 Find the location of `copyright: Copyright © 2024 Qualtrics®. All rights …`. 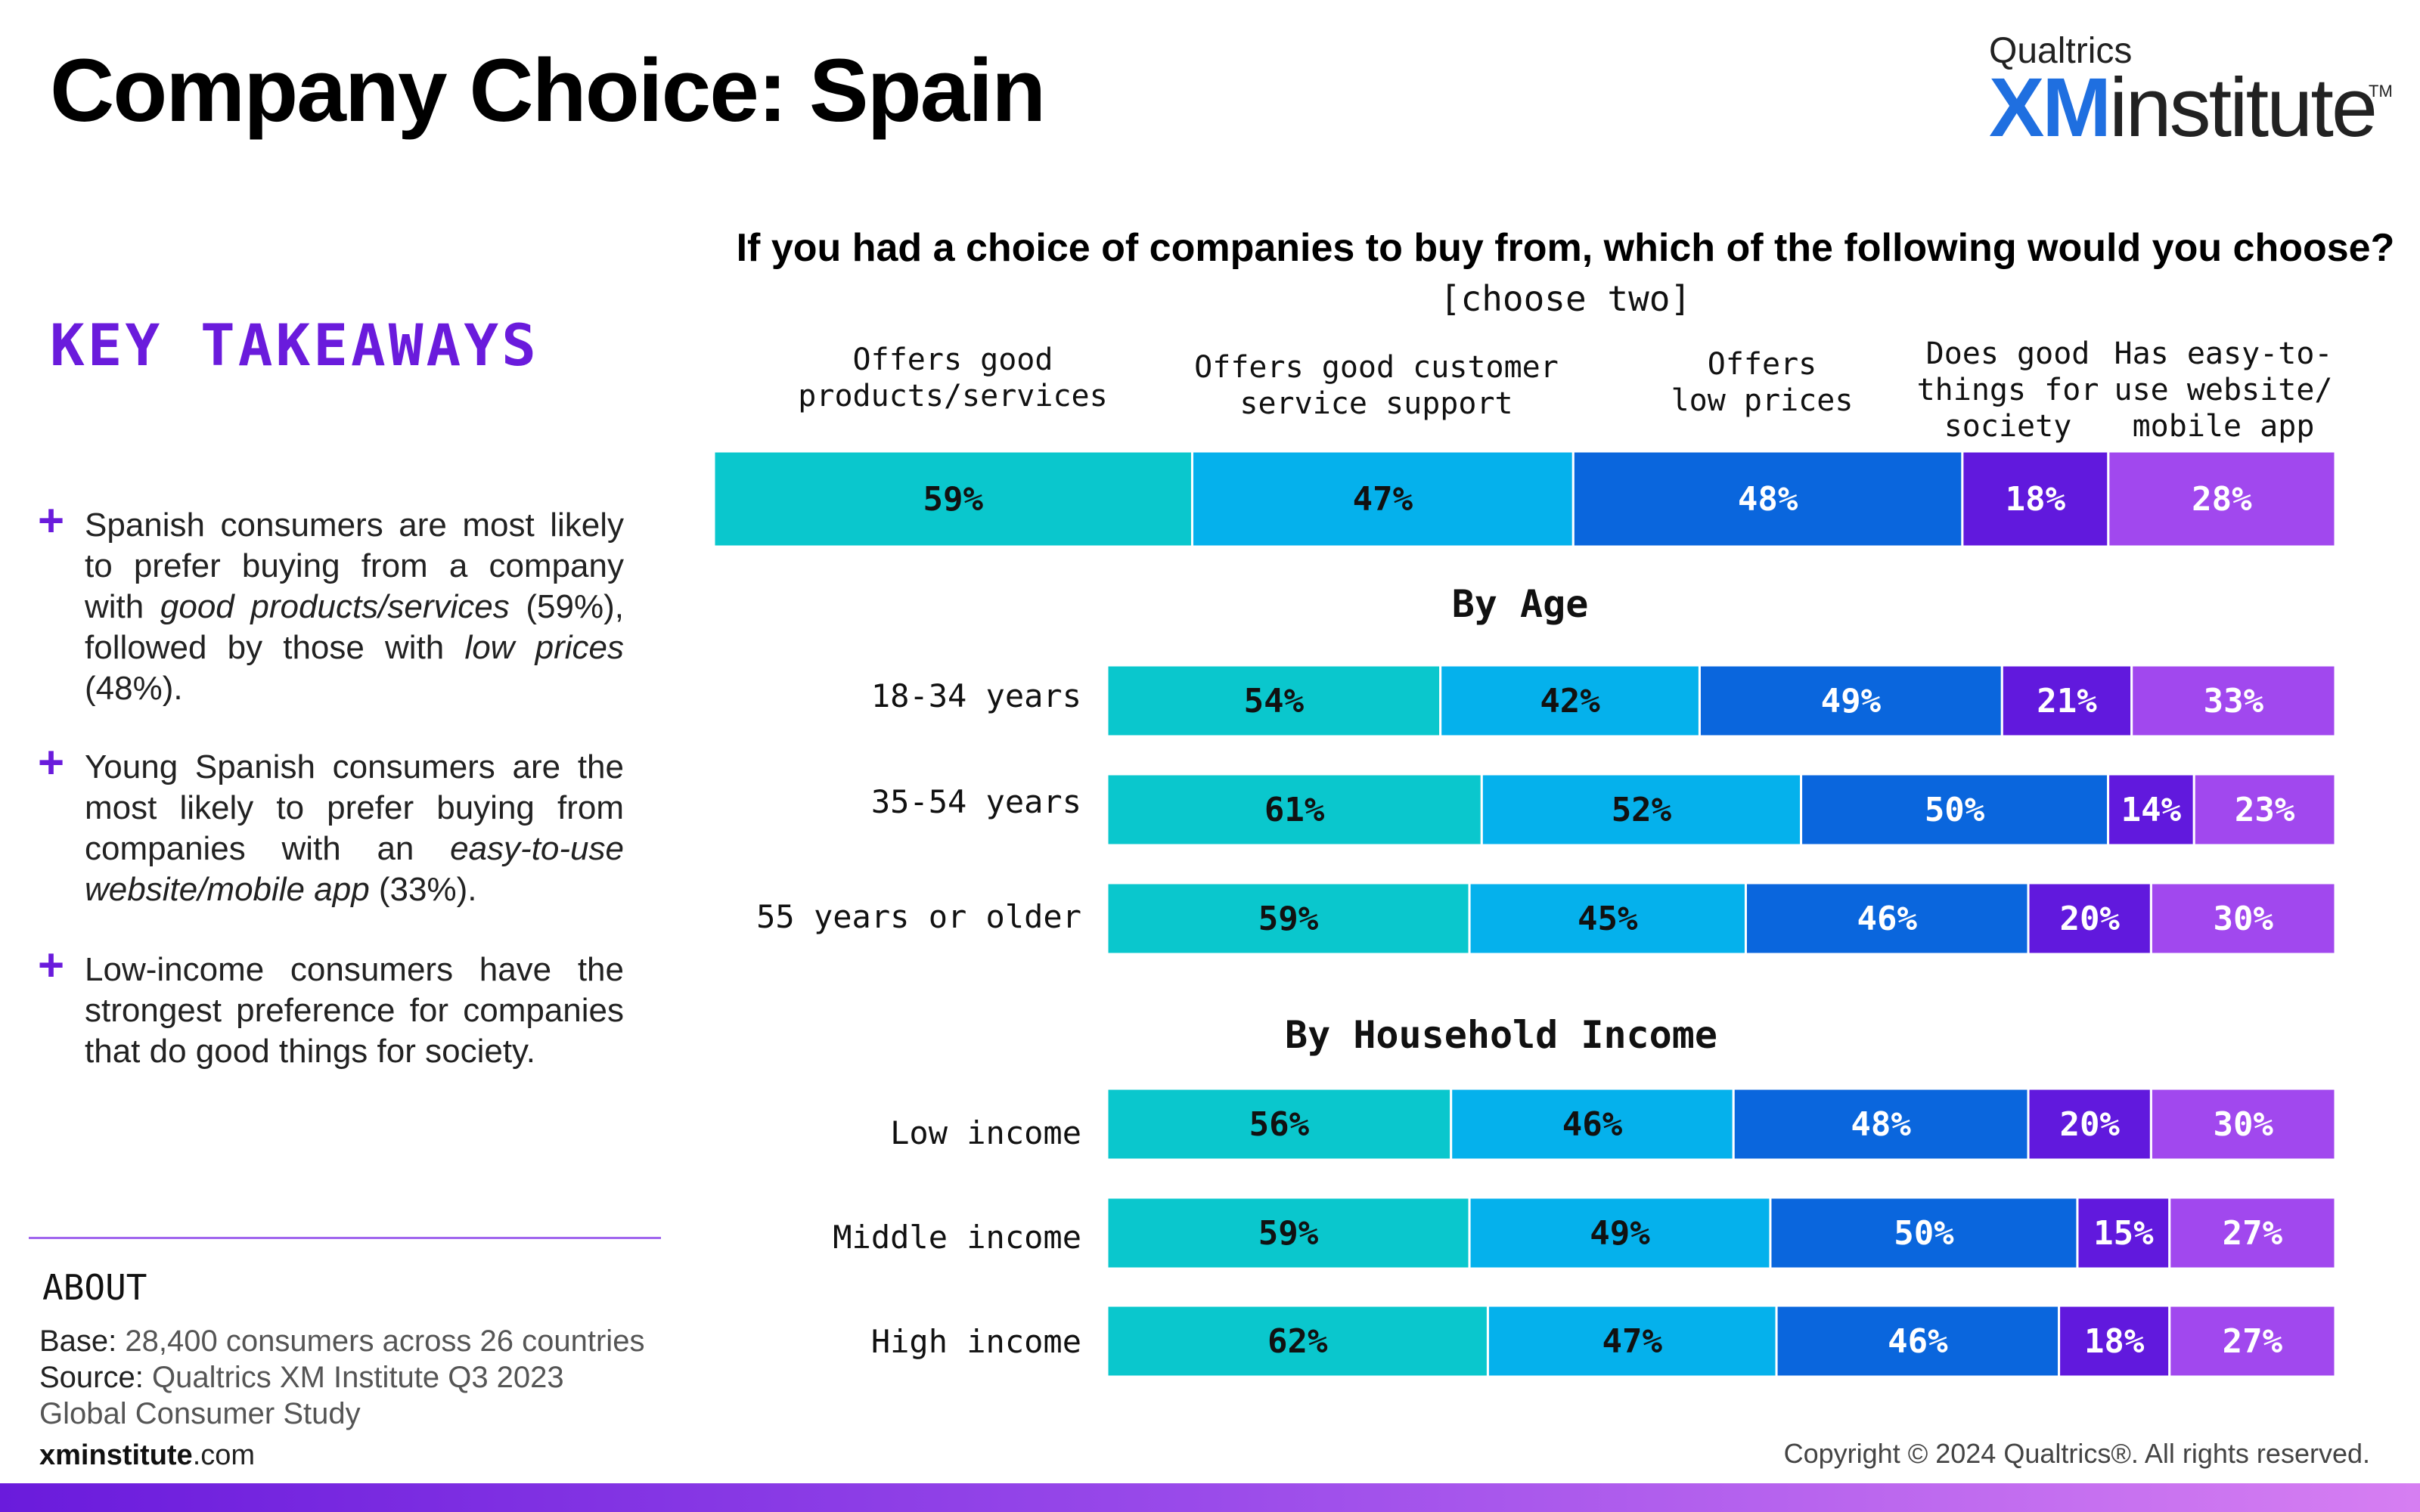

copyright: Copyright © 2024 Qualtrics®. All rights … is located at coordinates (2076, 1453).